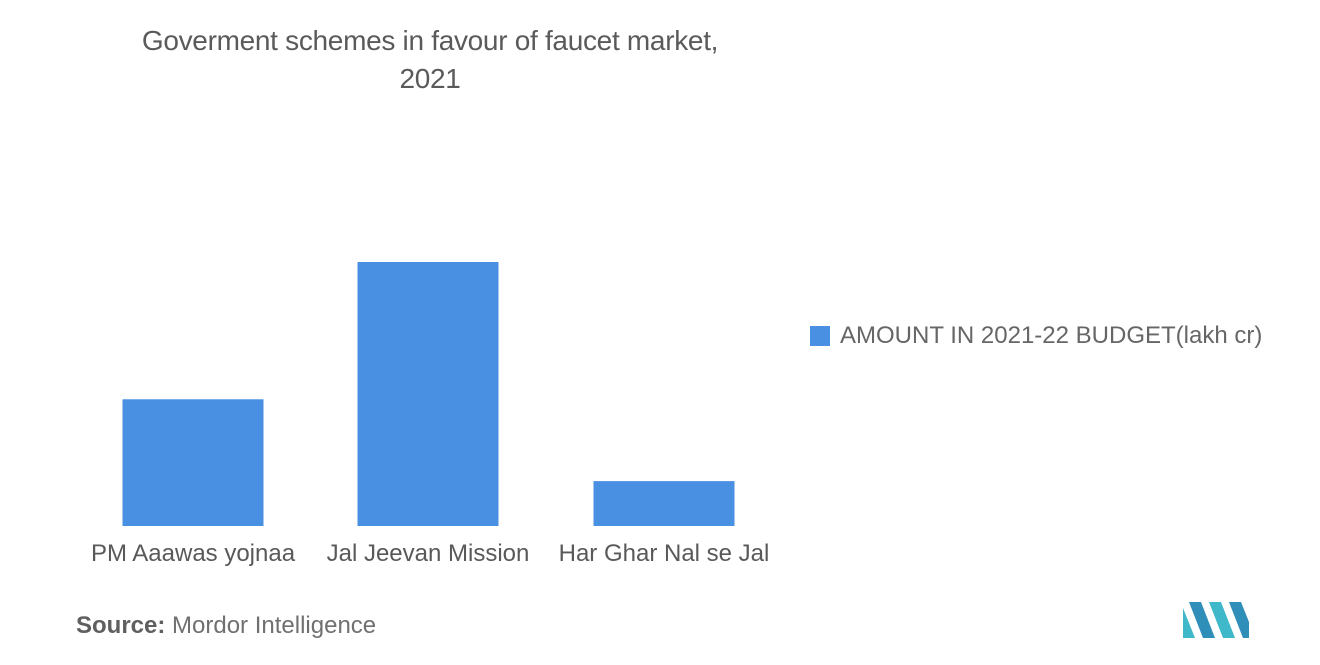  I want to click on mordor-logo-icon, so click(1216, 620).